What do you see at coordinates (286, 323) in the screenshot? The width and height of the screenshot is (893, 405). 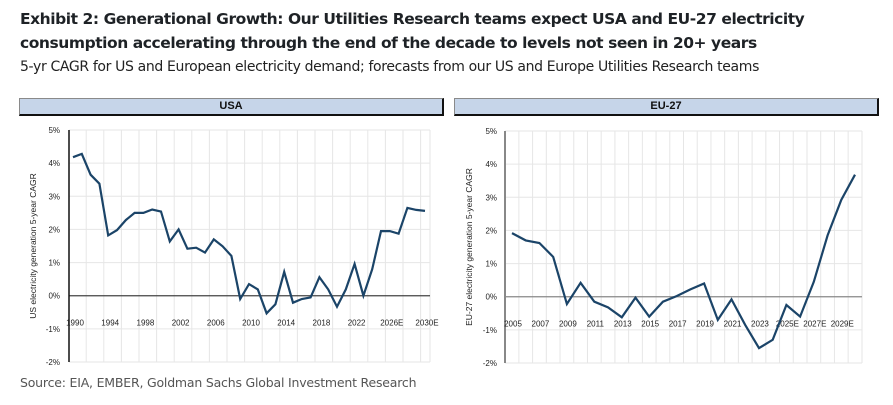 I see `usa-xtick-label: 2014` at bounding box center [286, 323].